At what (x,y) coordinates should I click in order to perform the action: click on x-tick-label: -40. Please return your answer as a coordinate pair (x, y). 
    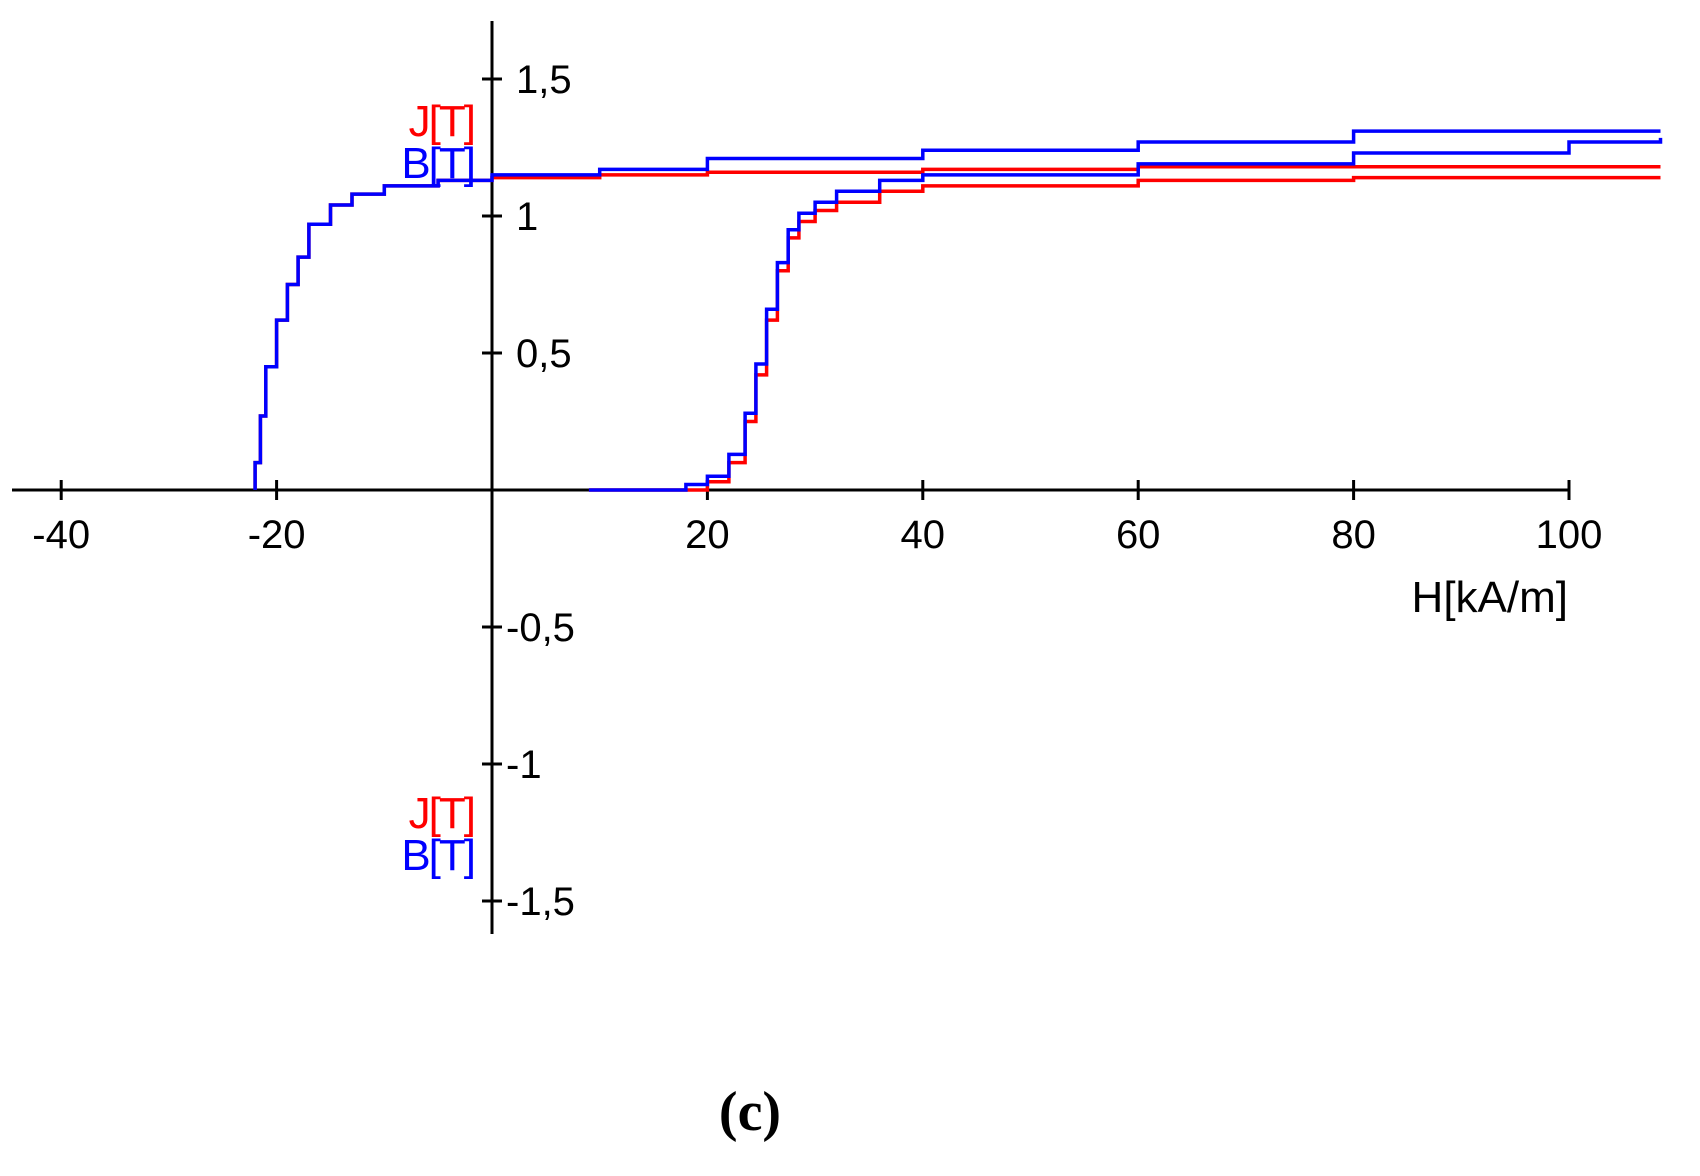
    Looking at the image, I should click on (61, 535).